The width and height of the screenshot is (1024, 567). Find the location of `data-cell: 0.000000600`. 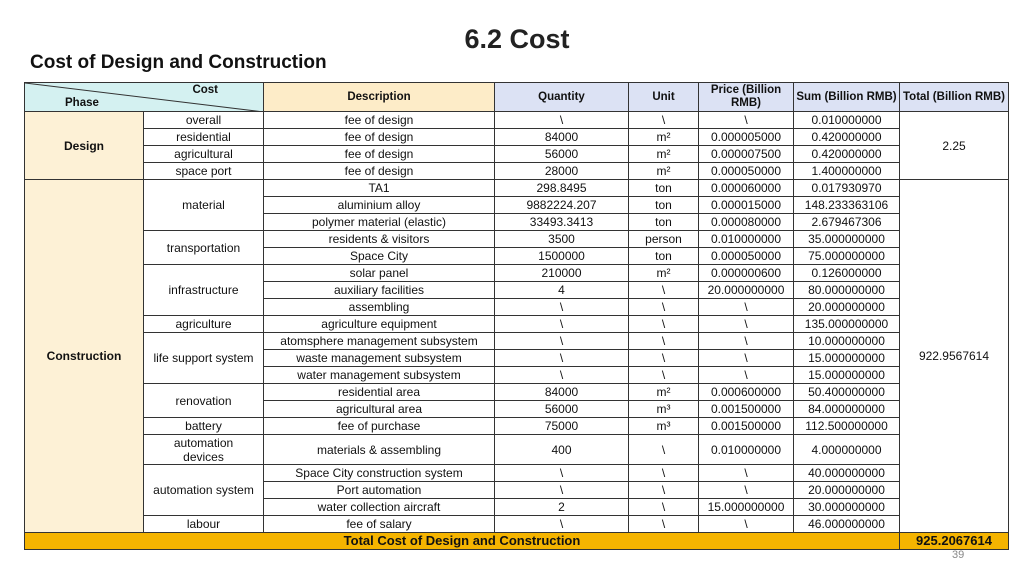

data-cell: 0.000000600 is located at coordinates (746, 273).